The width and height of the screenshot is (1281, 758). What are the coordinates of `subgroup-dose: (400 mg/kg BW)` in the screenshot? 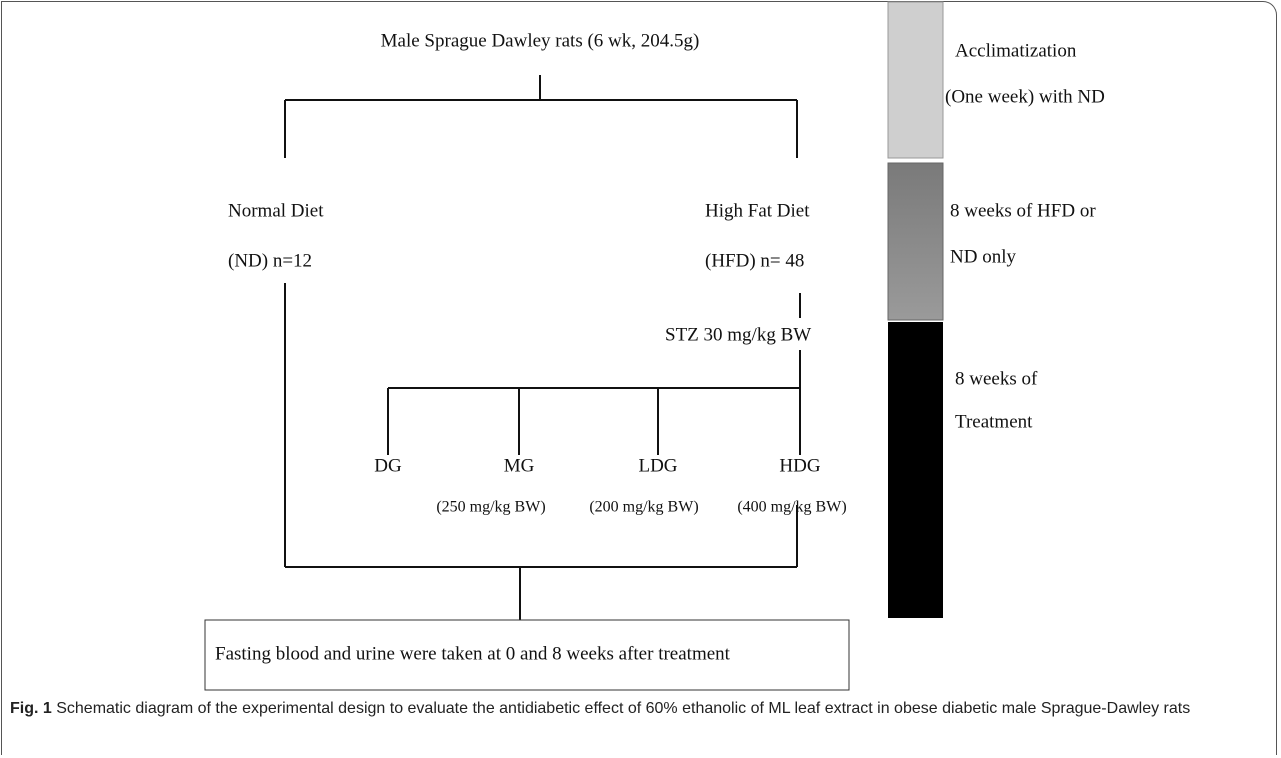 It's located at (791, 507).